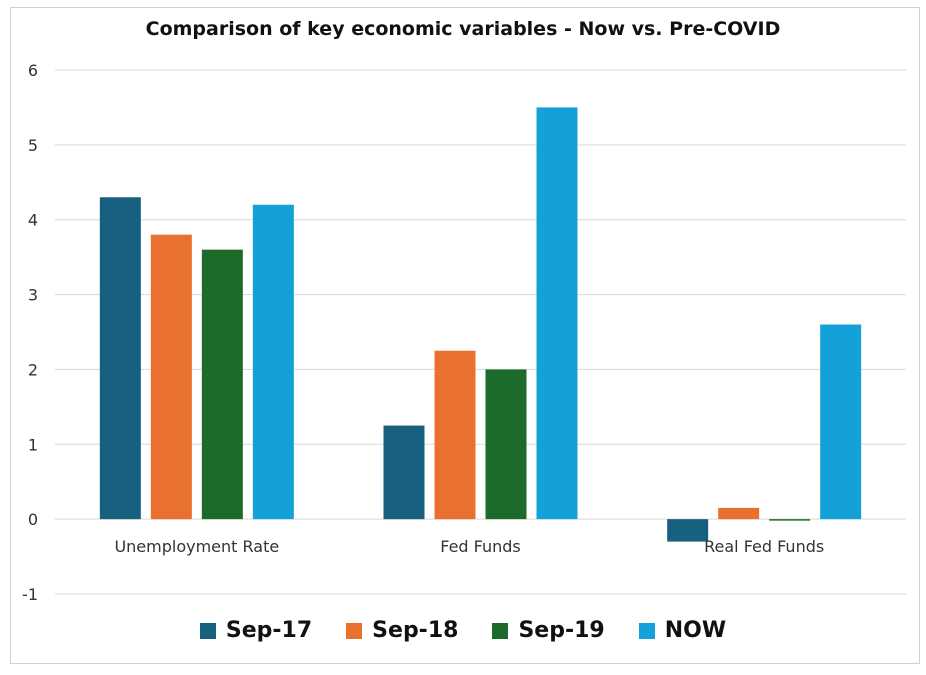 The width and height of the screenshot is (926, 675). Describe the element at coordinates (33, 145) in the screenshot. I see `y-tick-label: 5` at that location.